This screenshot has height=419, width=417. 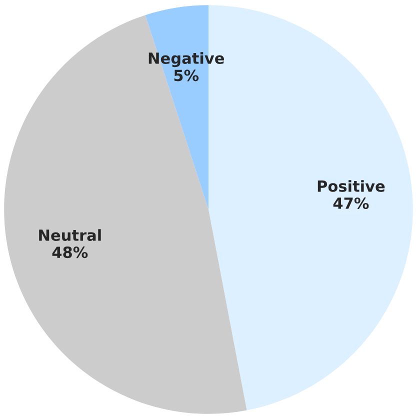 I want to click on data-label: 5%, so click(x=186, y=76).